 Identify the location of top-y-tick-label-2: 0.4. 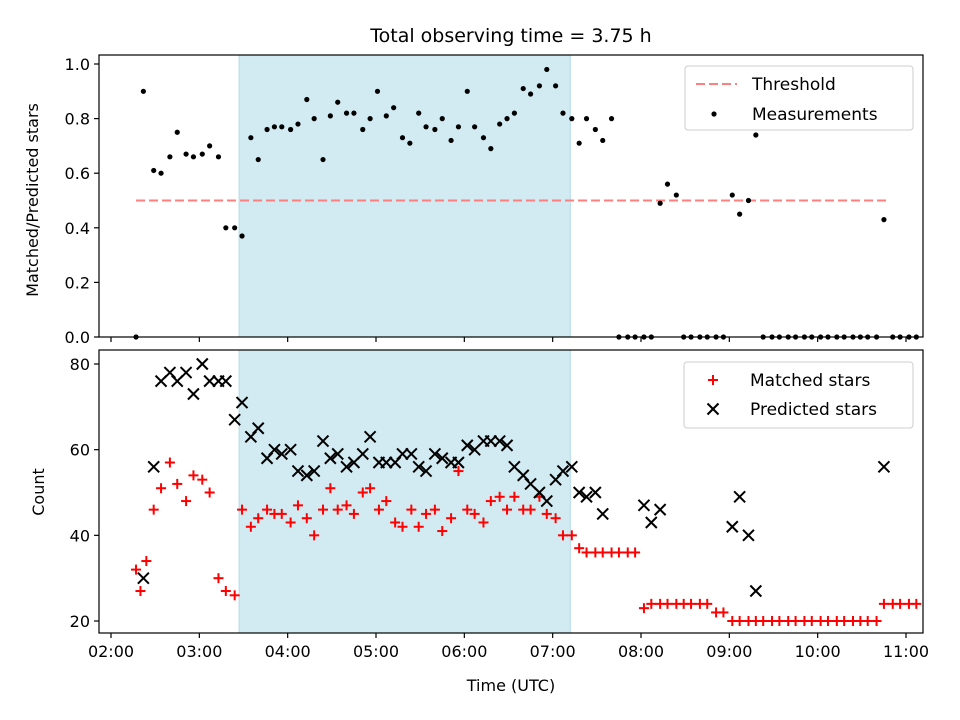
(77, 228).